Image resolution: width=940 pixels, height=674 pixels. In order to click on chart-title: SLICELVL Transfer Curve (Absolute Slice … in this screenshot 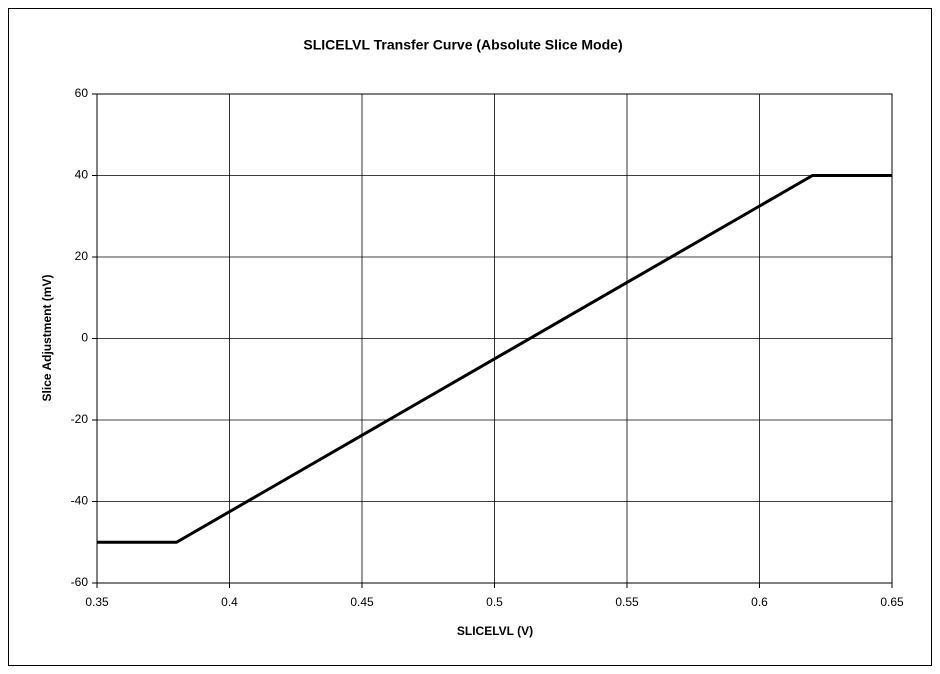, I will do `click(462, 45)`.